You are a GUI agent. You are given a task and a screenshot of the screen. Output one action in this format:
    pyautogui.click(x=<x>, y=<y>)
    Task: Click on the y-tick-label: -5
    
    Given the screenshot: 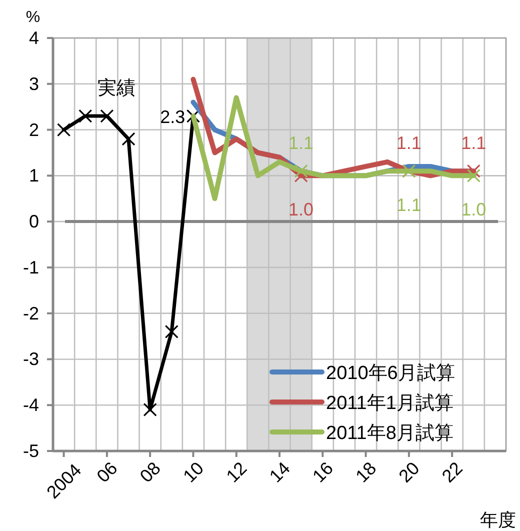 What is the action you would take?
    pyautogui.click(x=30, y=451)
    